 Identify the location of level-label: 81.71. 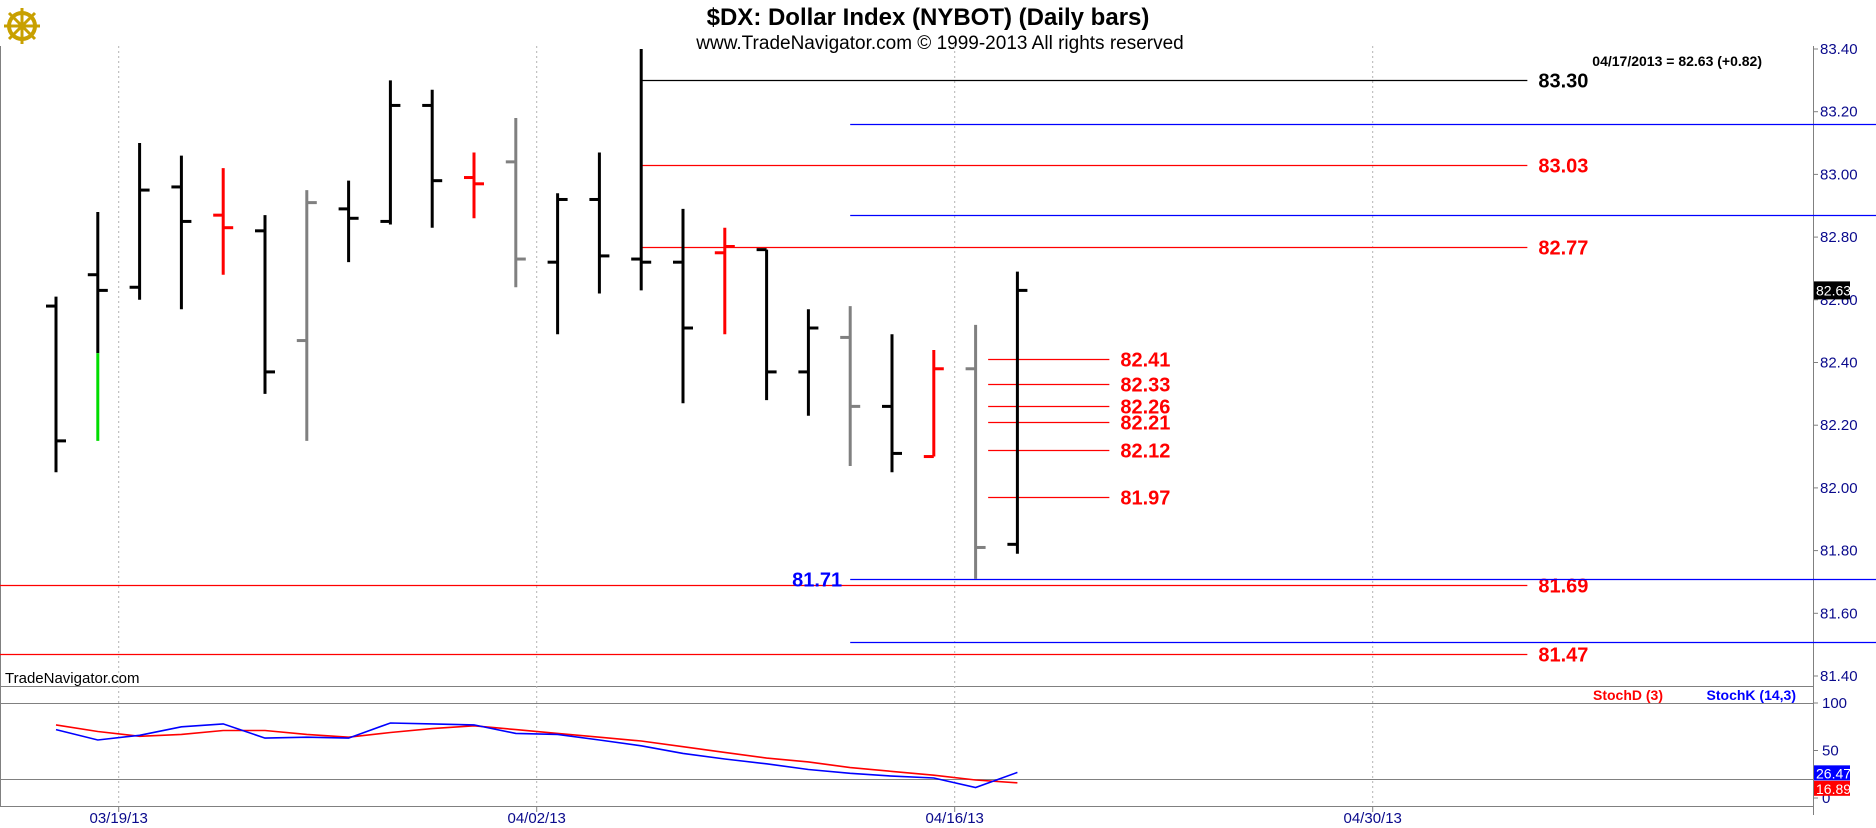
(817, 581).